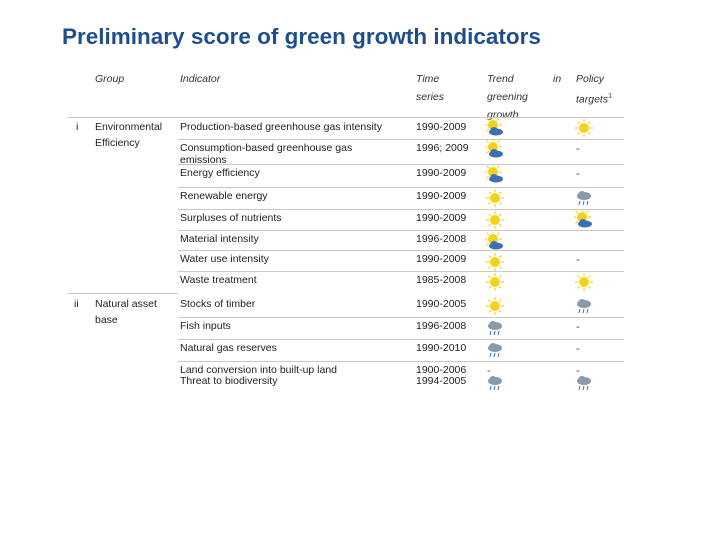 Image resolution: width=720 pixels, height=540 pixels. What do you see at coordinates (200, 79) in the screenshot?
I see `header-indicator: Indicator` at bounding box center [200, 79].